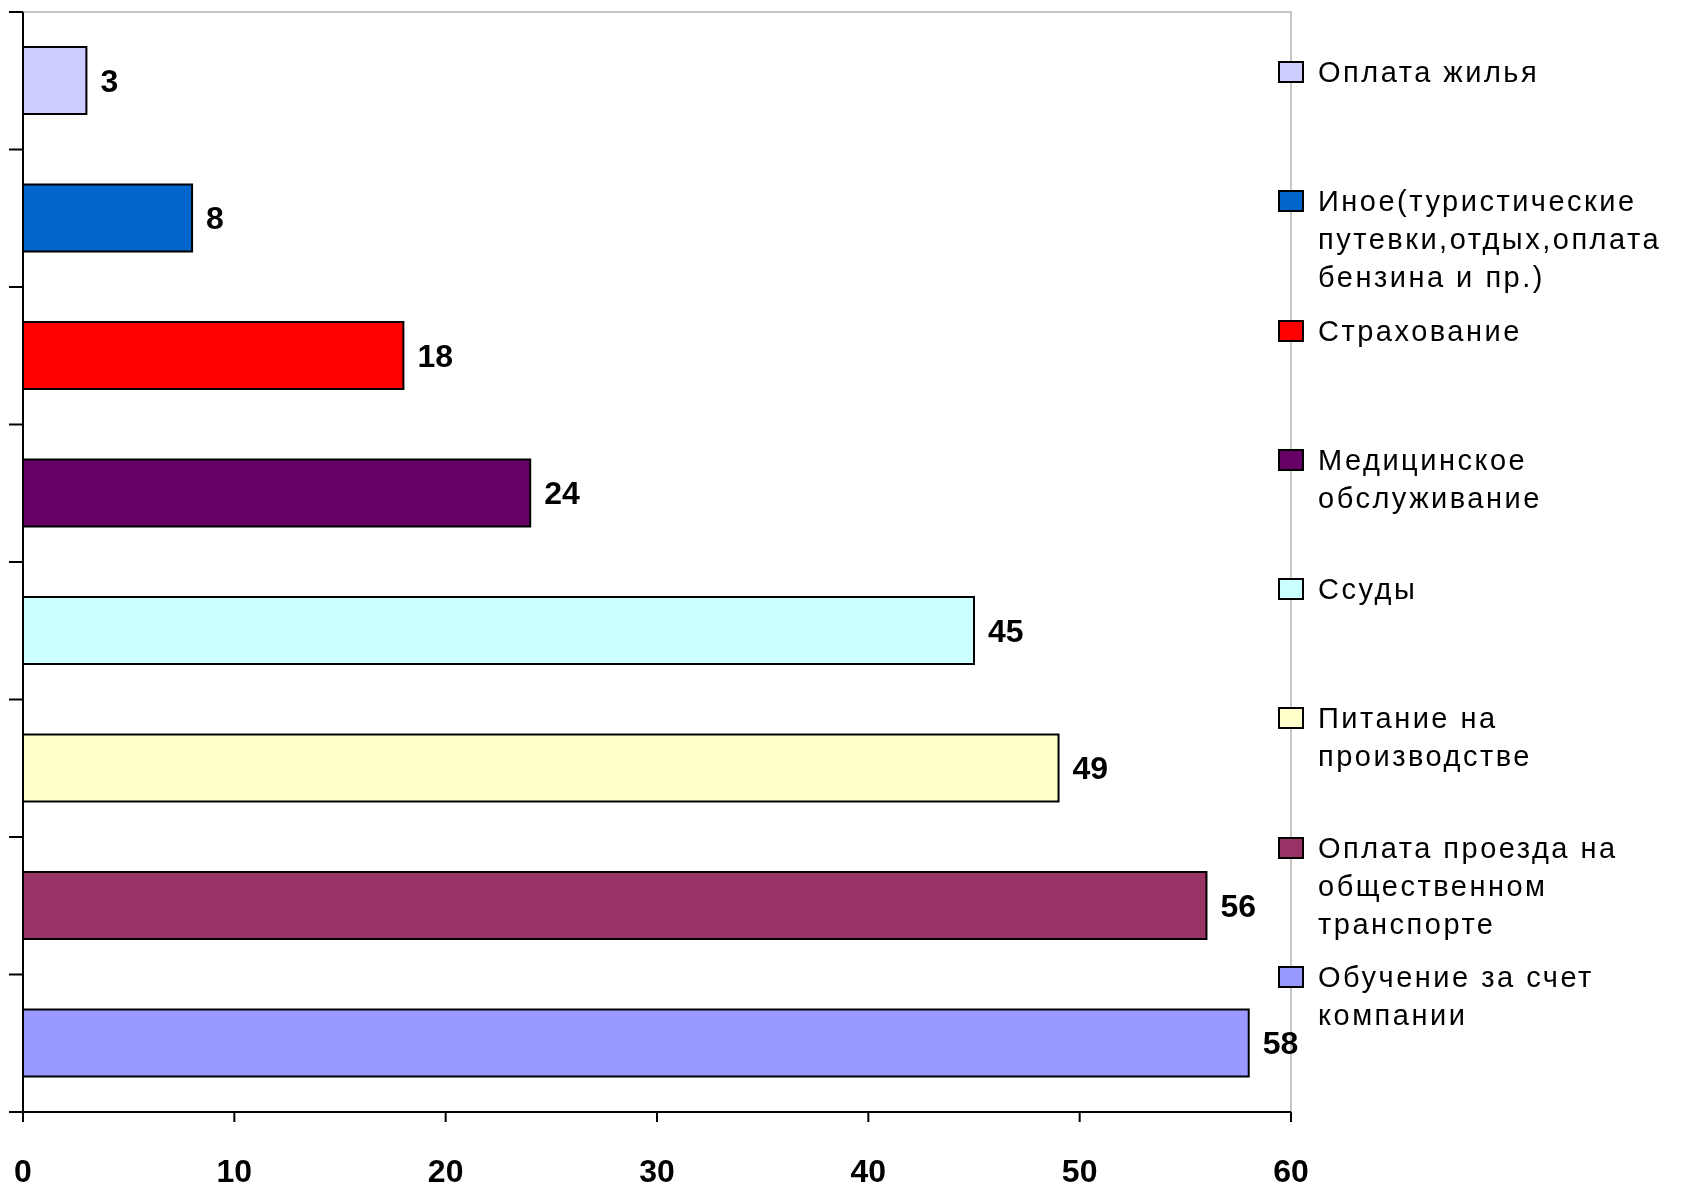  I want to click on data-label: 8, so click(215, 218).